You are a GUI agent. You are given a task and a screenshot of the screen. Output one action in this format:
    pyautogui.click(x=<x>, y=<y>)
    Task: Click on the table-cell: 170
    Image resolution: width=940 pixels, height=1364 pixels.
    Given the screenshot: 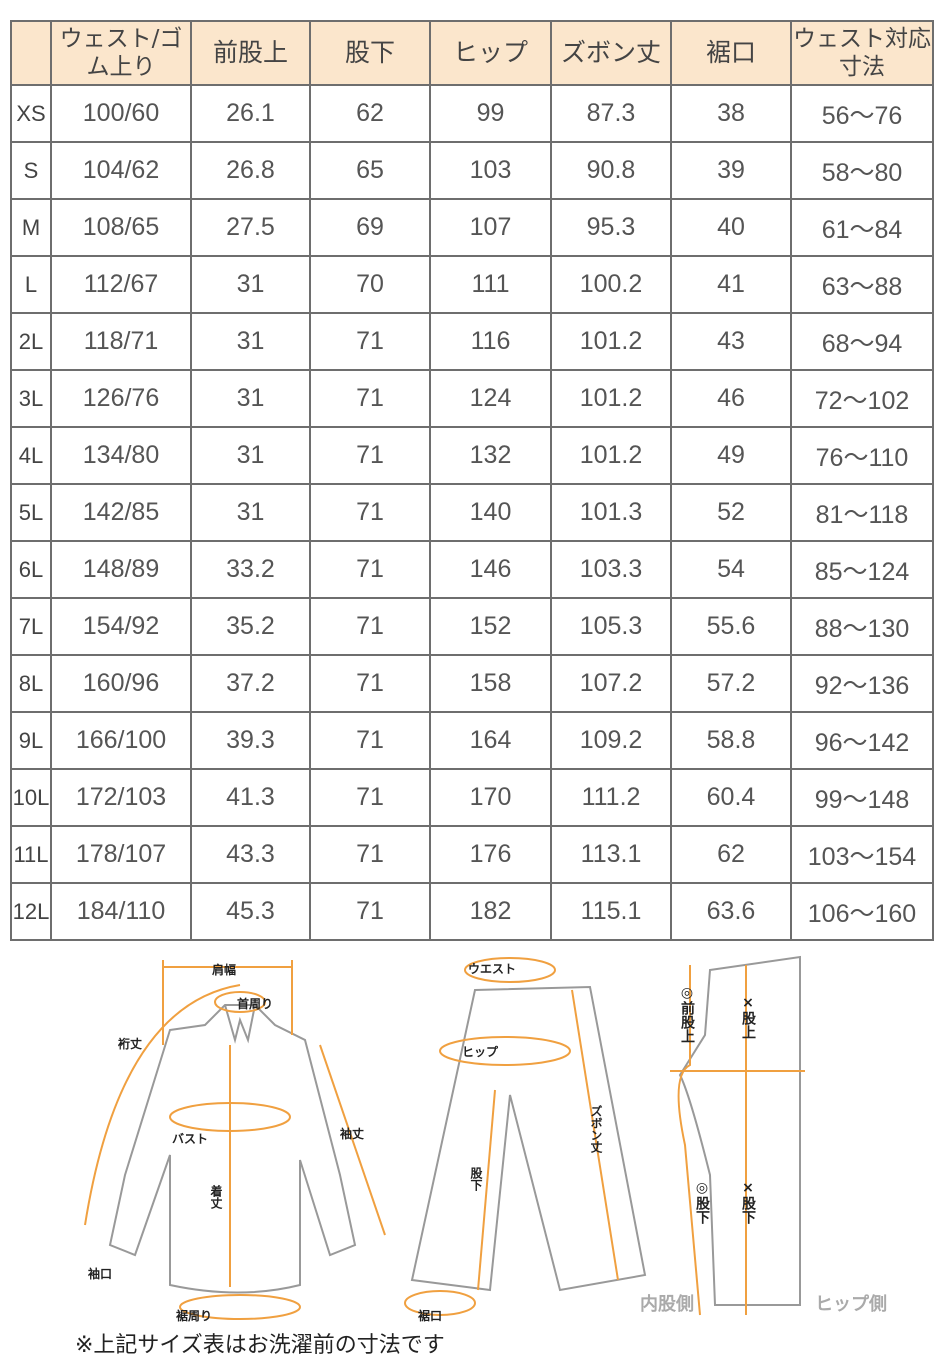 What is the action you would take?
    pyautogui.click(x=490, y=797)
    